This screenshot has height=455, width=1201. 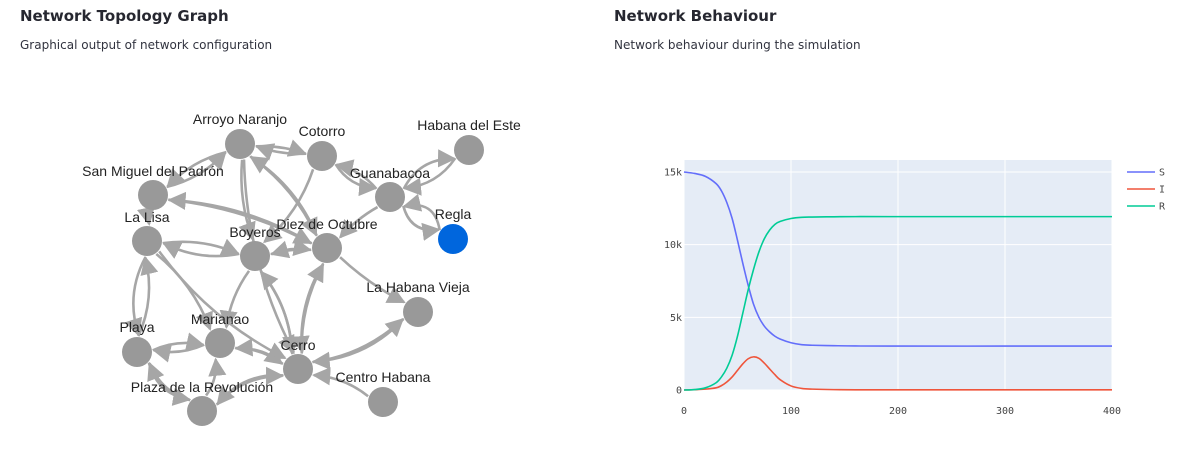 I want to click on y-tick-label-10k: 10k, so click(x=673, y=245).